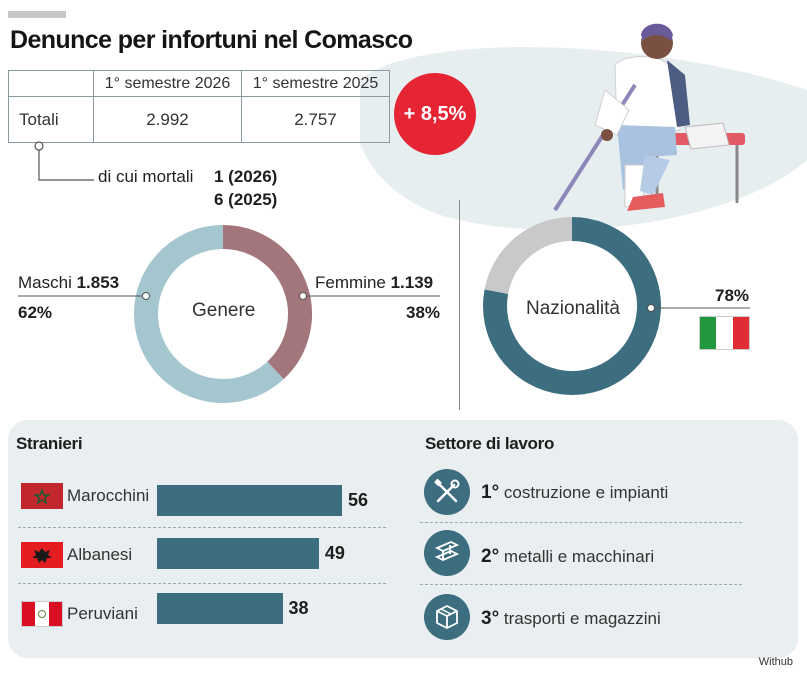 This screenshot has width=807, height=673. What do you see at coordinates (586, 492) in the screenshot?
I see `sector-label-1: costruzione e impianti` at bounding box center [586, 492].